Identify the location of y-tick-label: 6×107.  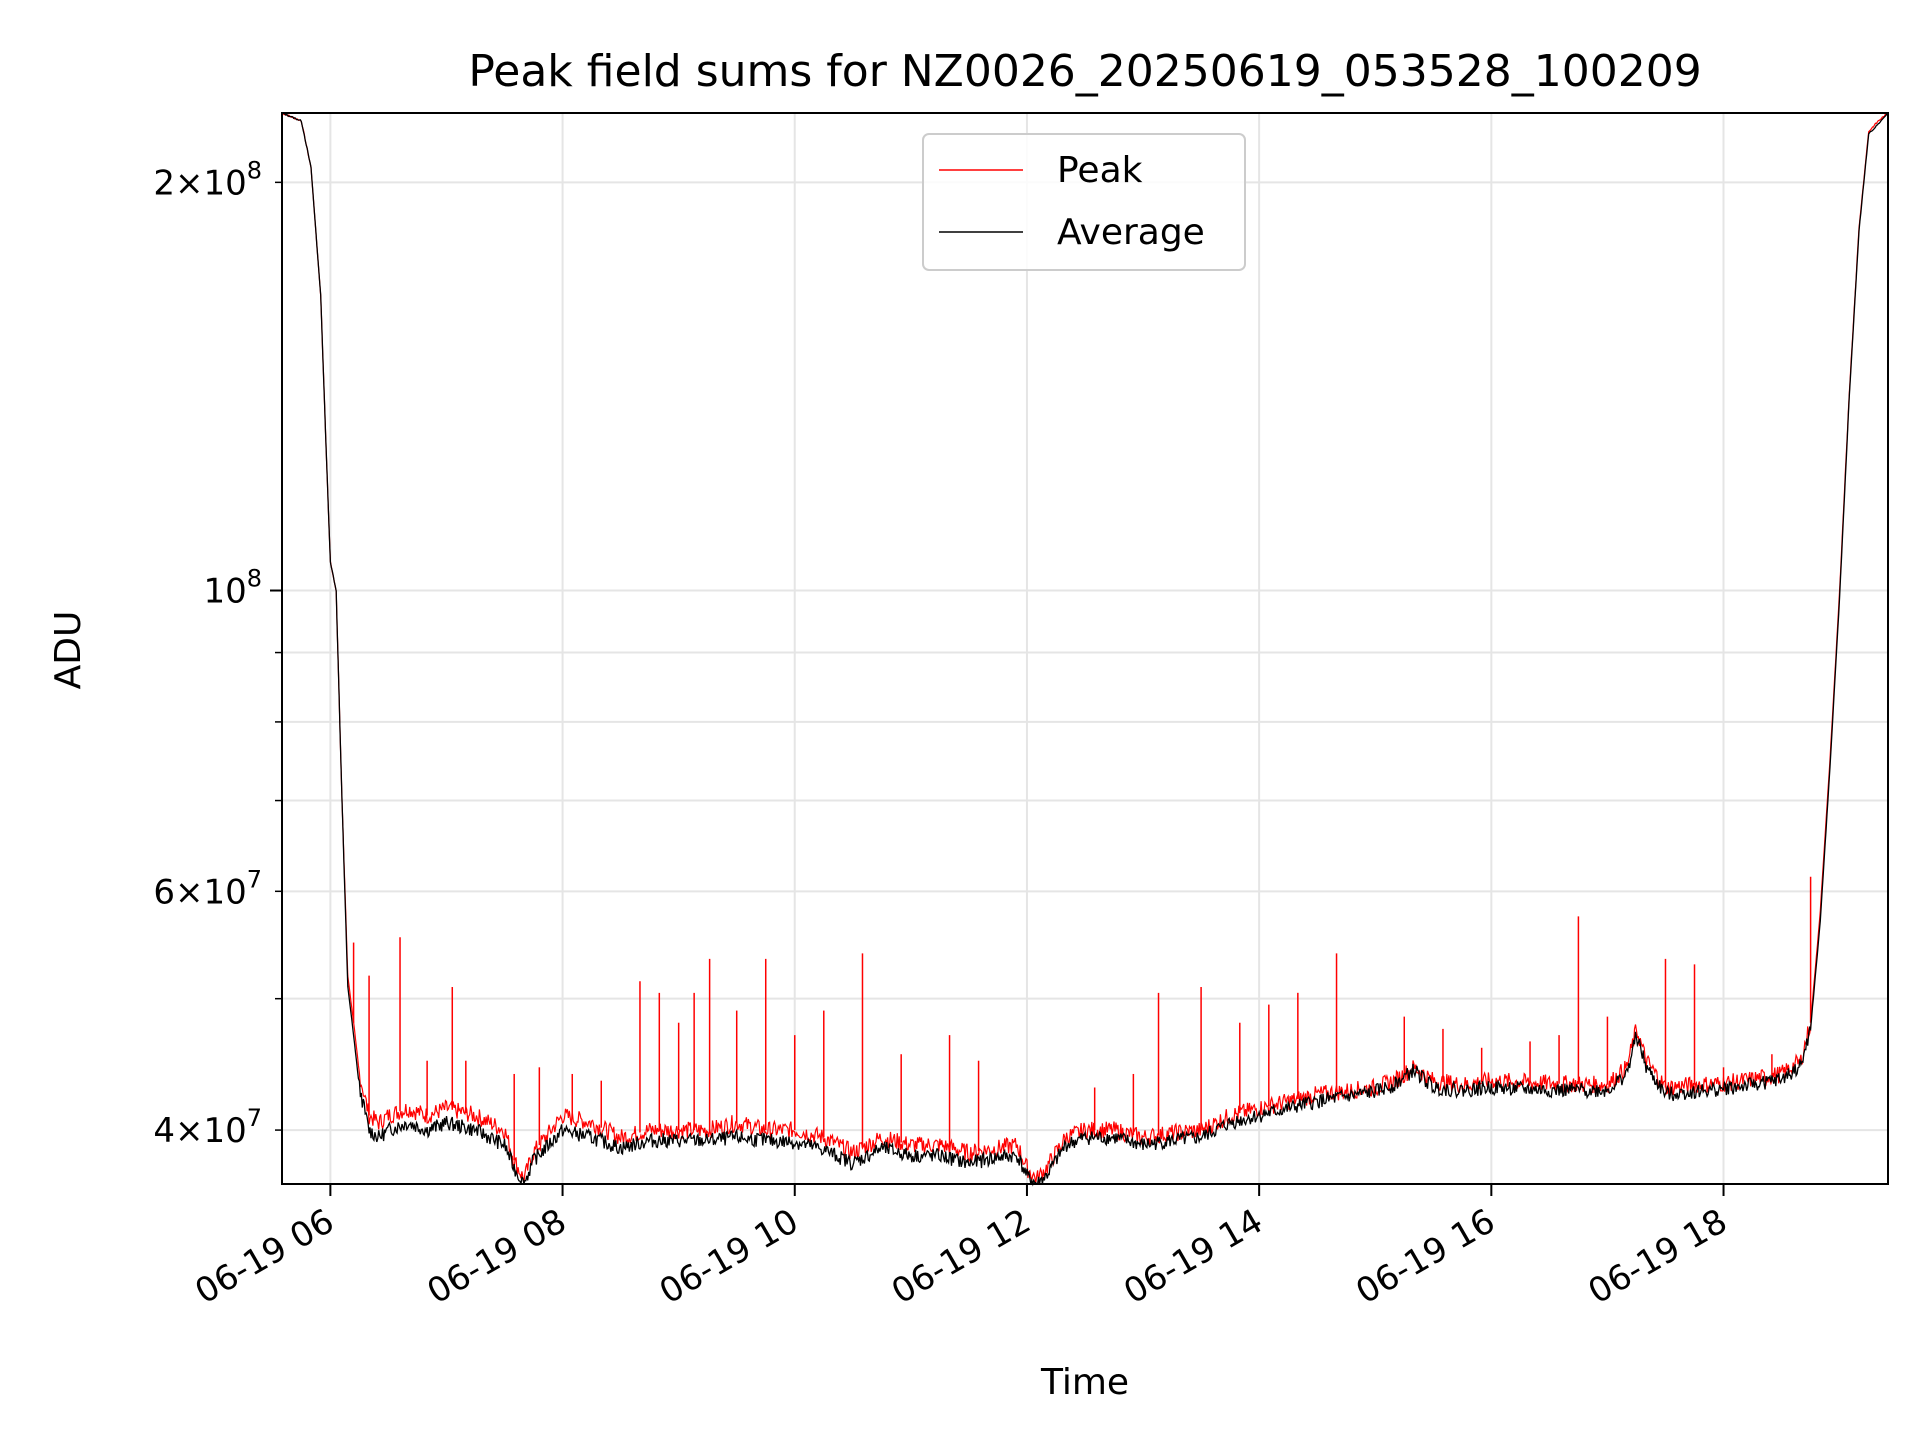
(207, 888).